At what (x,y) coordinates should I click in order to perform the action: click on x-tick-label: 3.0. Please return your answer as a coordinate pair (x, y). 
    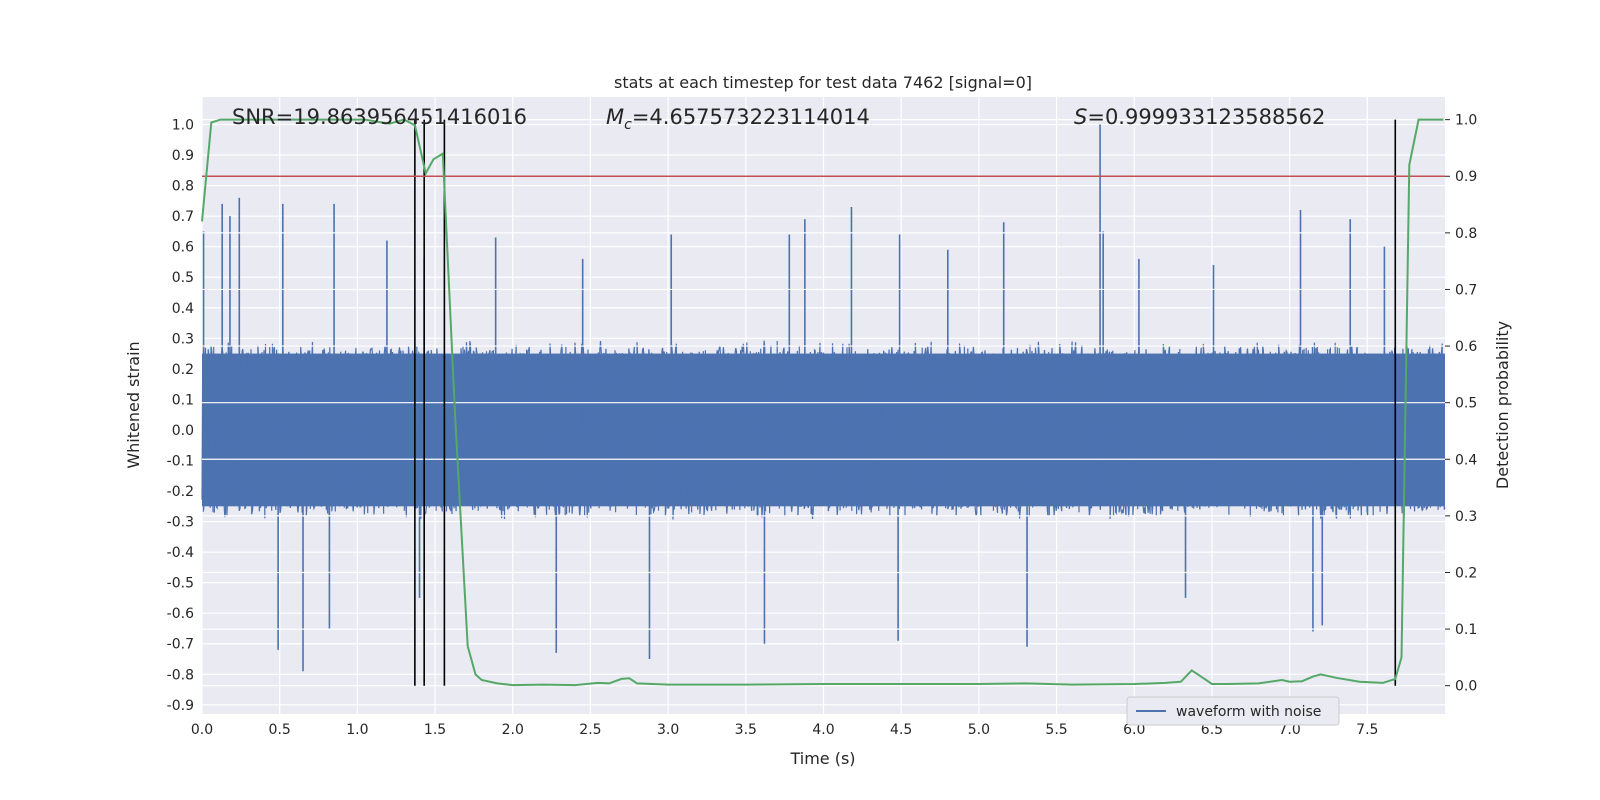
    Looking at the image, I should click on (668, 730).